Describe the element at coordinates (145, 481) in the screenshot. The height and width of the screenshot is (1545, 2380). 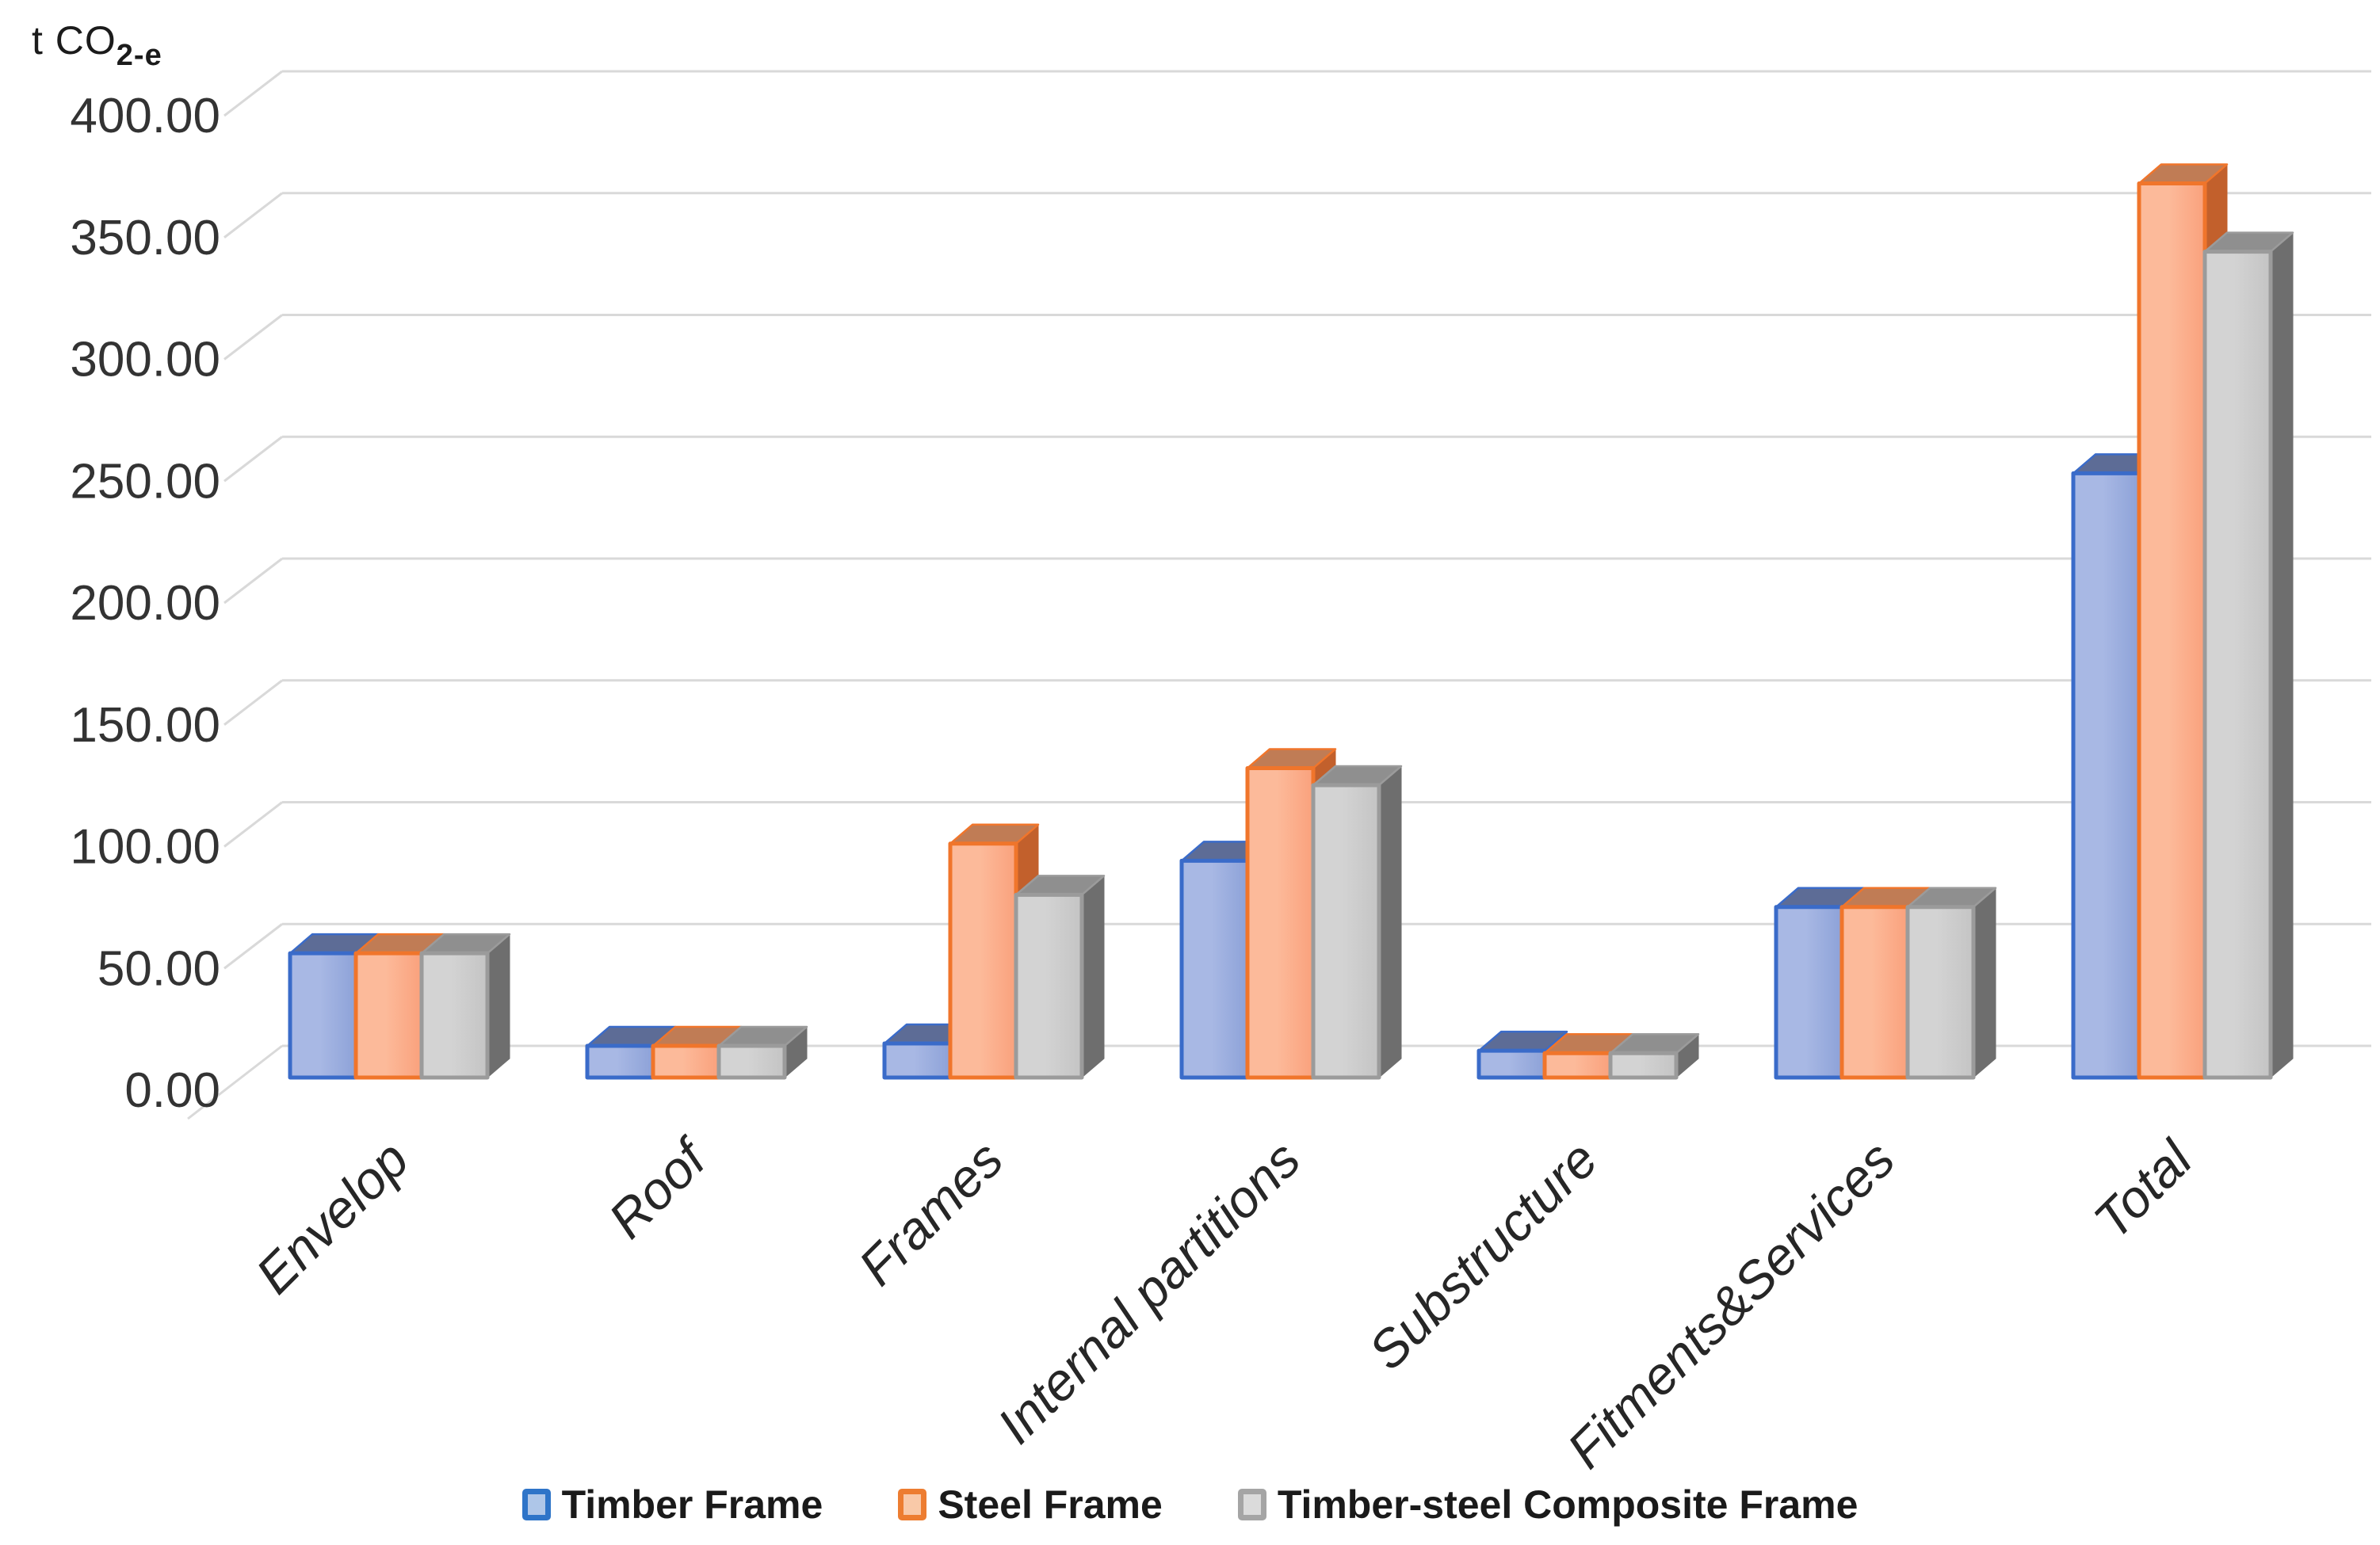
I see `y-axis-tick-label-250: 250.00` at that location.